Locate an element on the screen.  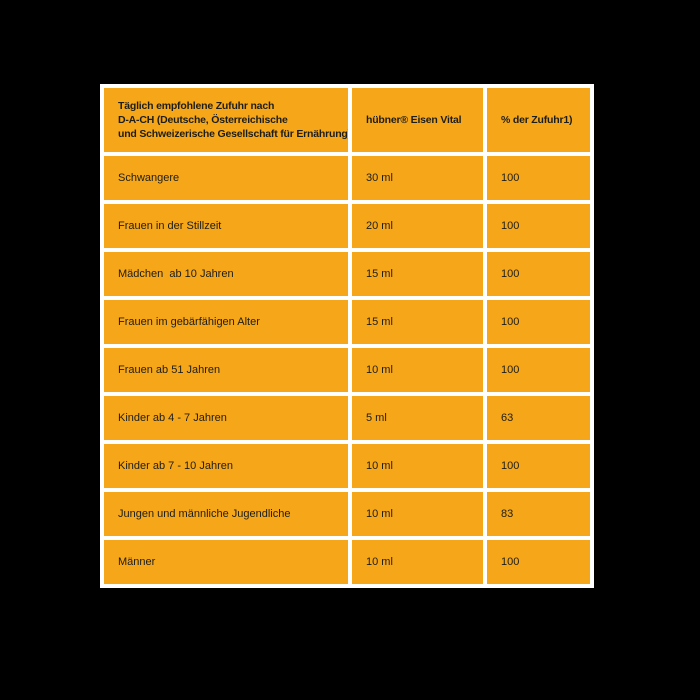
cell-group: Schwangere is located at coordinates (226, 178).